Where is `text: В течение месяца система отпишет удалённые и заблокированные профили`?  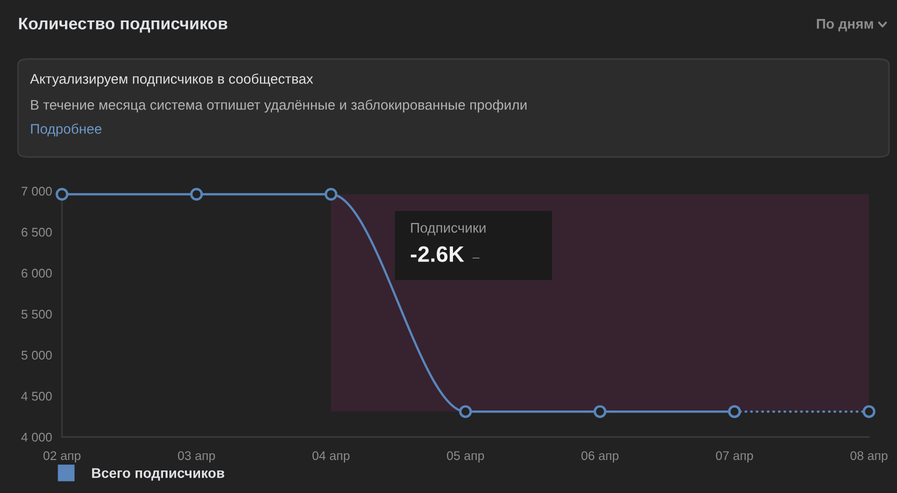 text: В течение месяца система отпишет удалённые и заблокированные профили is located at coordinates (278, 106).